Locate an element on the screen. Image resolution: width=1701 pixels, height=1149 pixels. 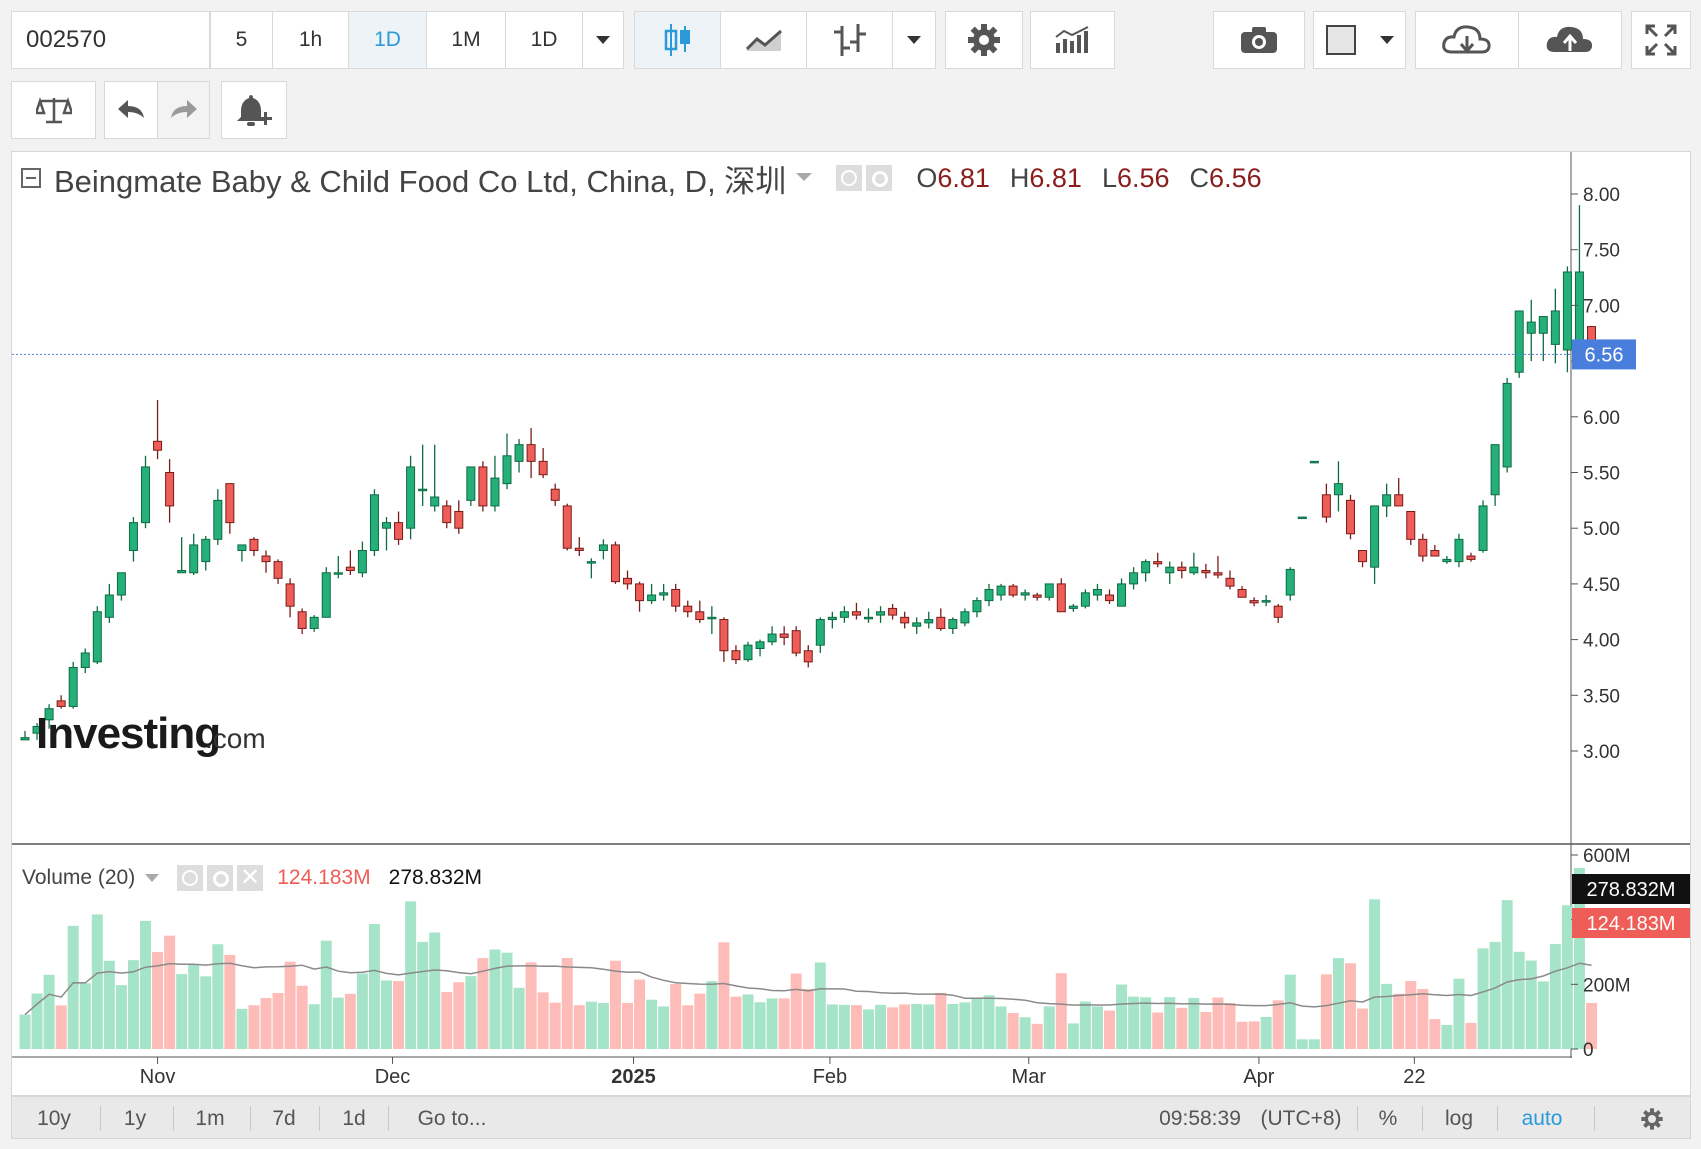
interval-1d-alt: 1D is located at coordinates (544, 40).